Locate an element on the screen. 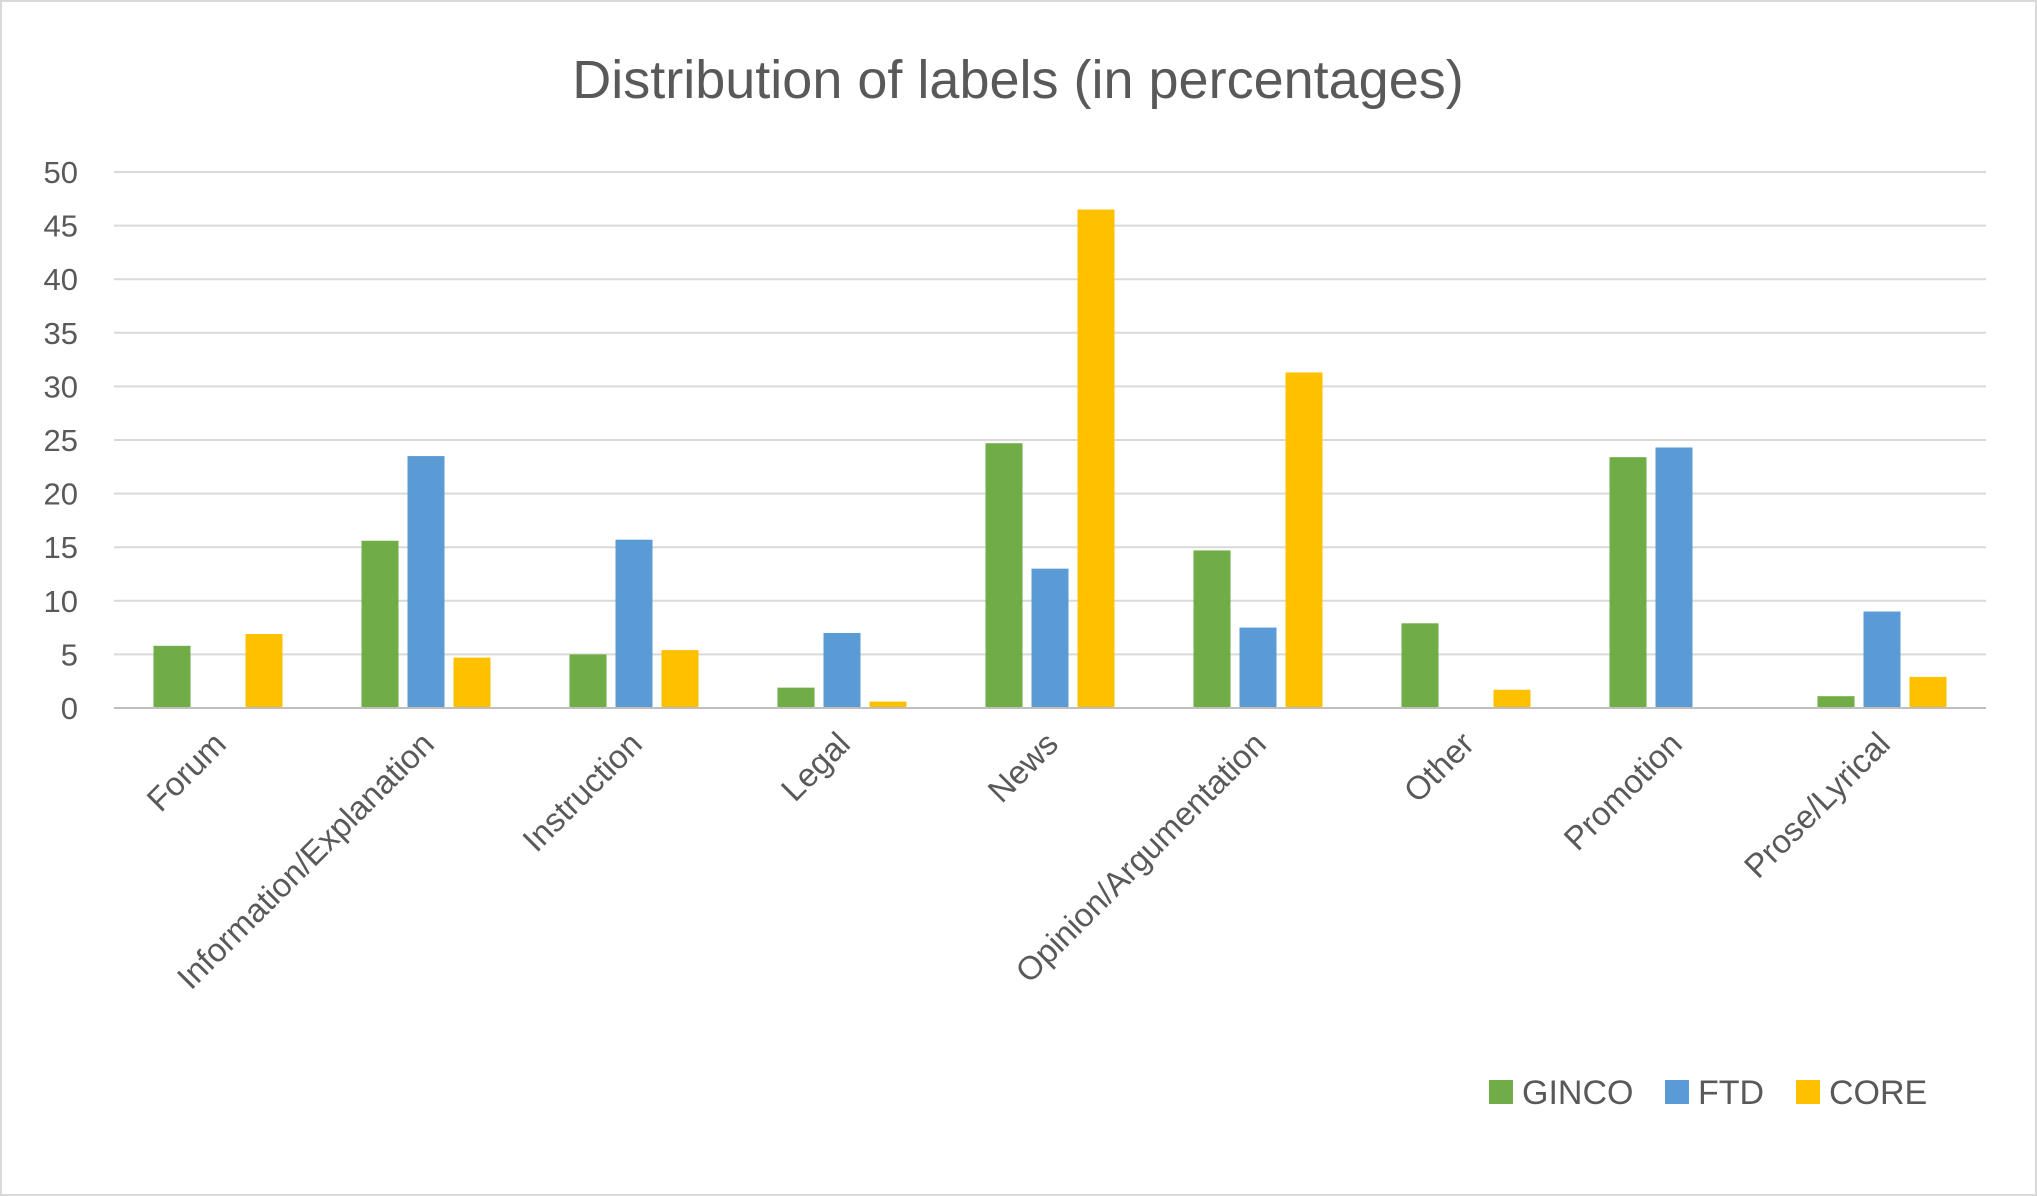 The image size is (2037, 1196). x-tick-label: Forum is located at coordinates (186, 772).